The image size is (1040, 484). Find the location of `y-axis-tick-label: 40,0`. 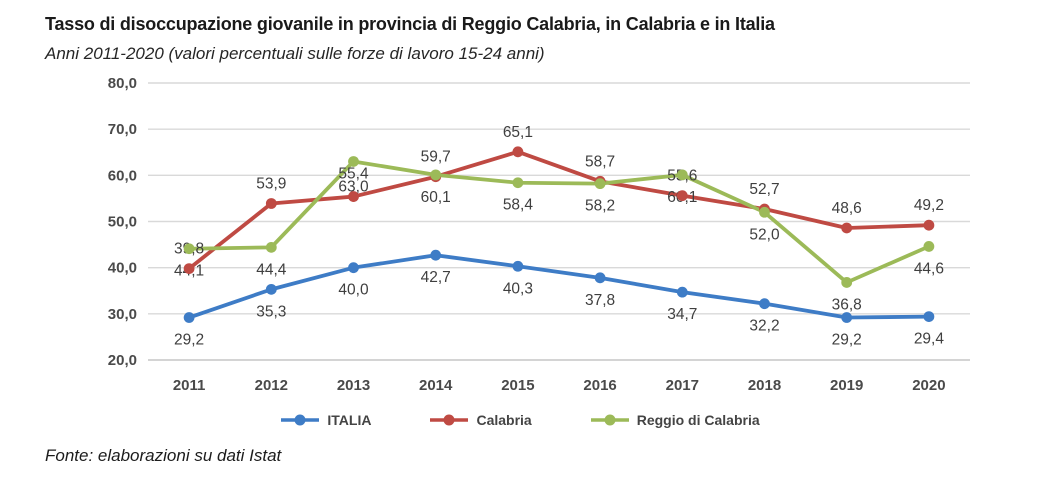

y-axis-tick-label: 40,0 is located at coordinates (122, 268).